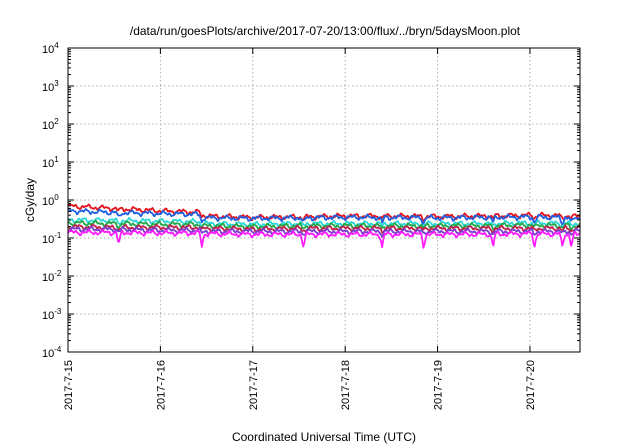  I want to click on y-tick-label: 10³, so click(50, 86).